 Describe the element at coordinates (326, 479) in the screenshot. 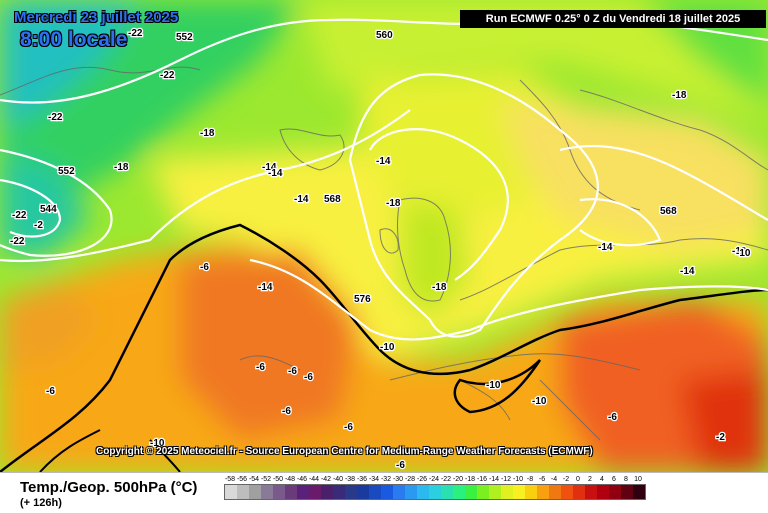

I see `legend-label: -42` at that location.